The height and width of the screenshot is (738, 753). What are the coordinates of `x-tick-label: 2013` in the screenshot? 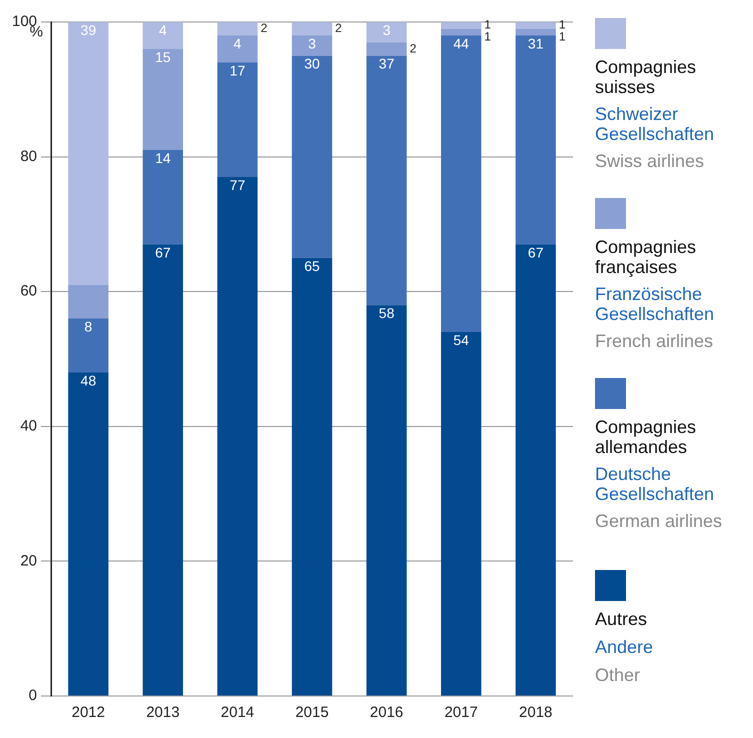 It's located at (163, 713).